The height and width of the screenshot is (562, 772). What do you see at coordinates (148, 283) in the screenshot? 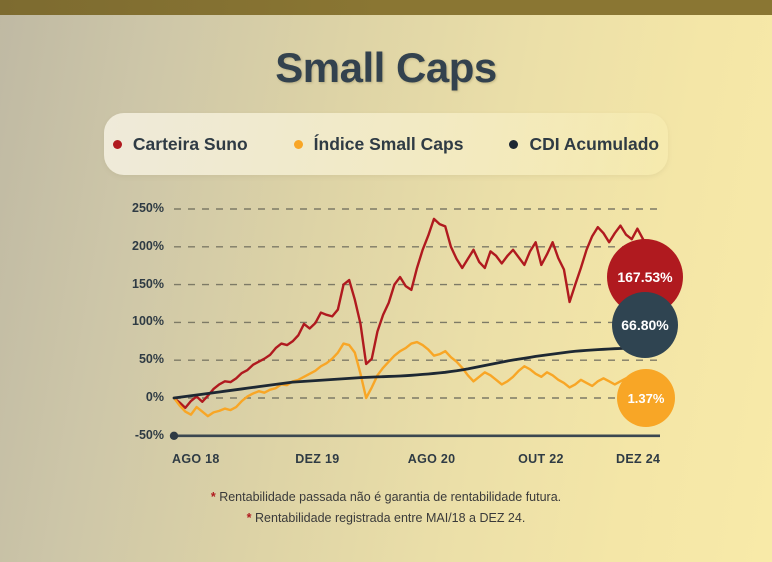
I see `y-axis-tick-label: 150%` at bounding box center [148, 283].